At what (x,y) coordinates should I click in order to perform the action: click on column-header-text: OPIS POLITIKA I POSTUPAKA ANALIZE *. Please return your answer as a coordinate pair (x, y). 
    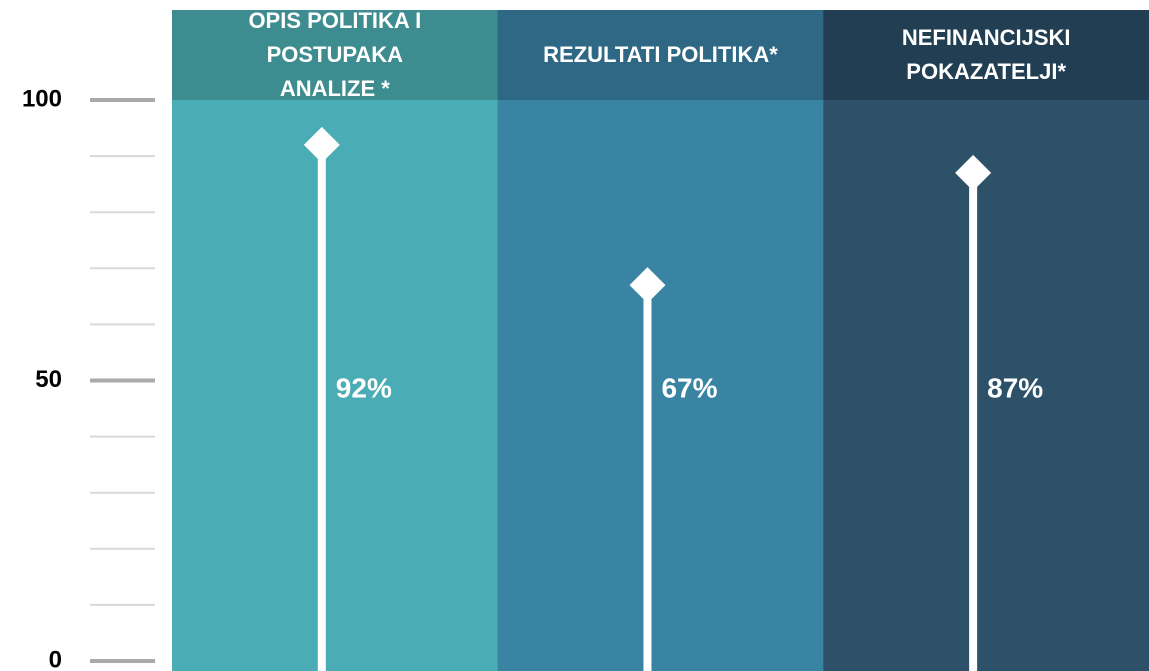
    Looking at the image, I should click on (335, 55).